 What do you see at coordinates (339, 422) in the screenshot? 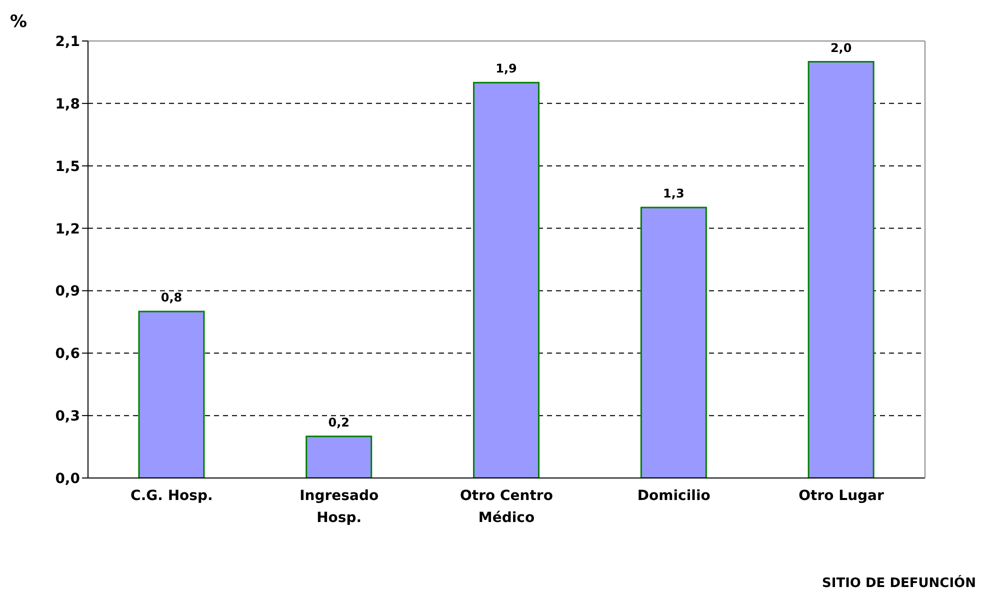
I see `data-label: 0,2` at bounding box center [339, 422].